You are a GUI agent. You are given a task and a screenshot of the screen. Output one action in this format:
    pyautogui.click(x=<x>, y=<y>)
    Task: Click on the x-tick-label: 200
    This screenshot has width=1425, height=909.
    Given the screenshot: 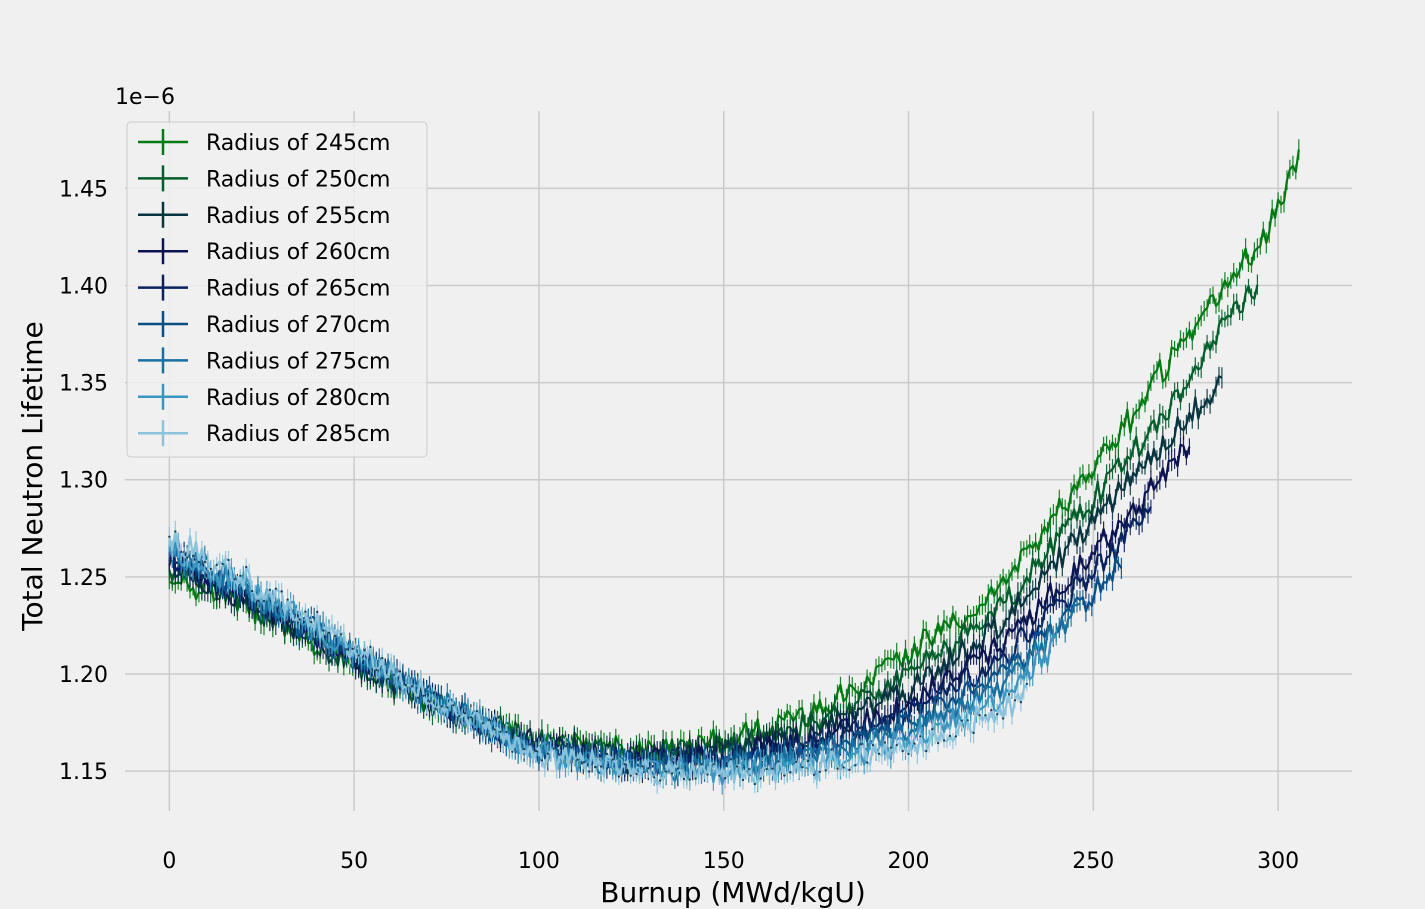 What is the action you would take?
    pyautogui.click(x=909, y=861)
    